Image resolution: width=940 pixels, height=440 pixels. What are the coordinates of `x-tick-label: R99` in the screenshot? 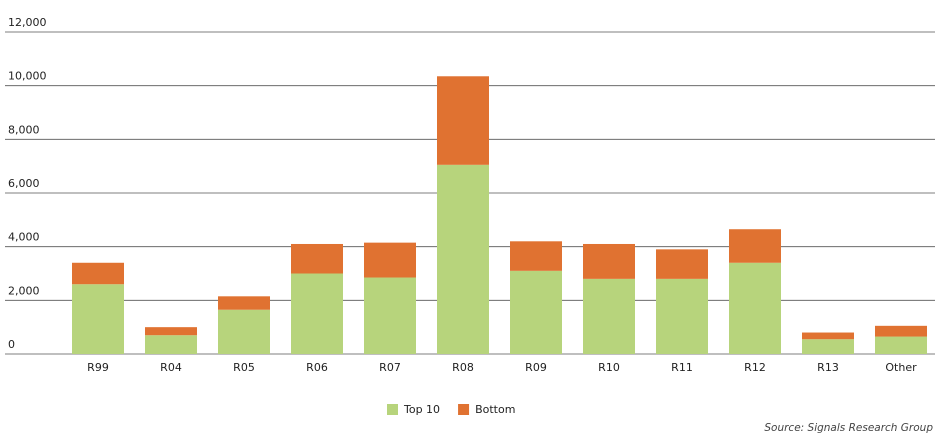 It's located at (98, 367).